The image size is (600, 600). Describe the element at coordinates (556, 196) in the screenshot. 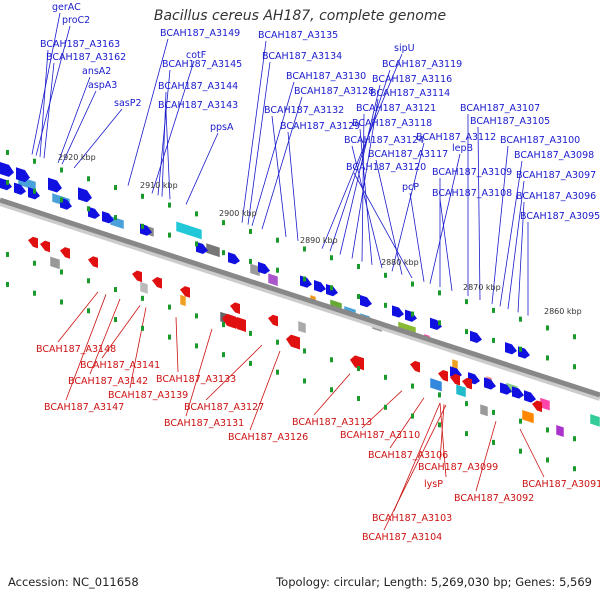

I see `top-gene-label: BCAH187_A3096` at that location.